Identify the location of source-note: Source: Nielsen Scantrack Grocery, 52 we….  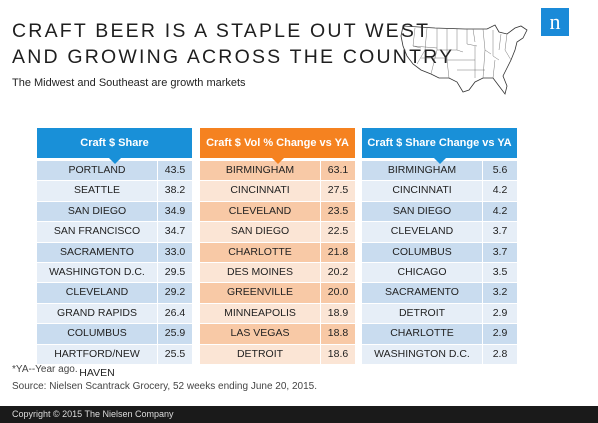
(164, 386).